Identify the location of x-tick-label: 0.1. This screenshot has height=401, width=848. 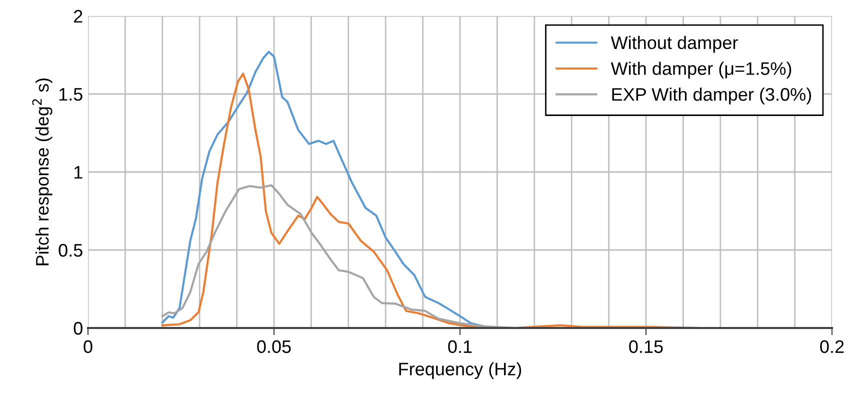
(460, 347).